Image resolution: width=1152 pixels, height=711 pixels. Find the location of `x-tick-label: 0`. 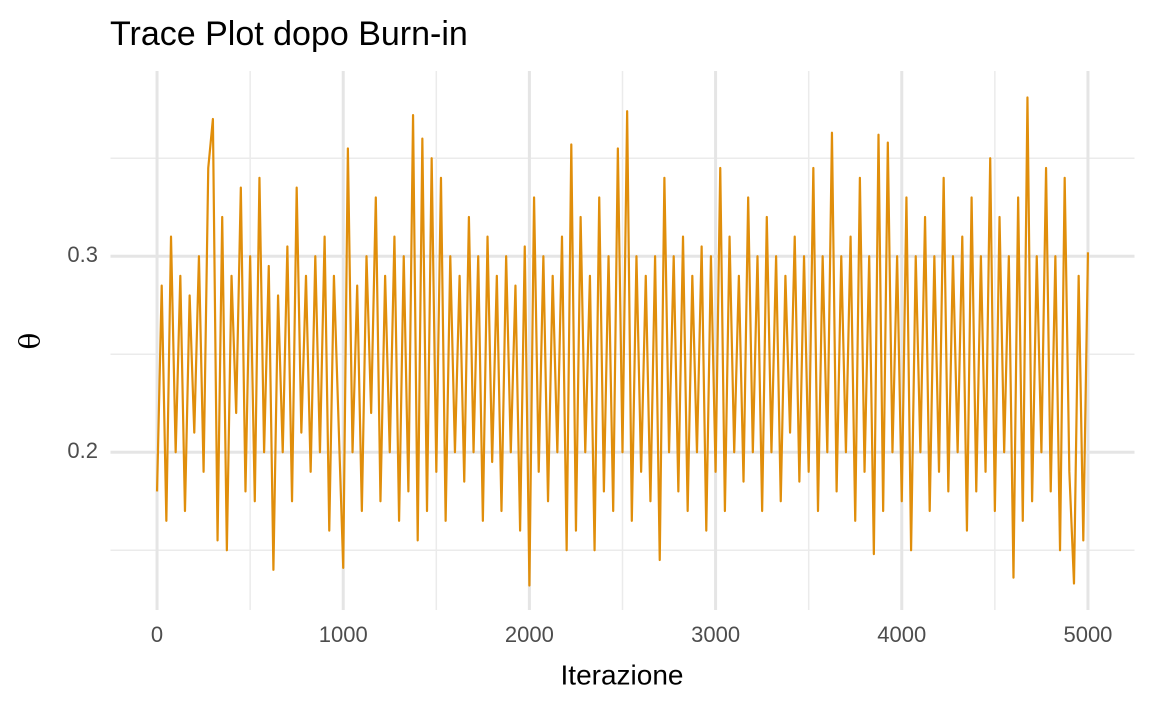

x-tick-label: 0 is located at coordinates (157, 634).